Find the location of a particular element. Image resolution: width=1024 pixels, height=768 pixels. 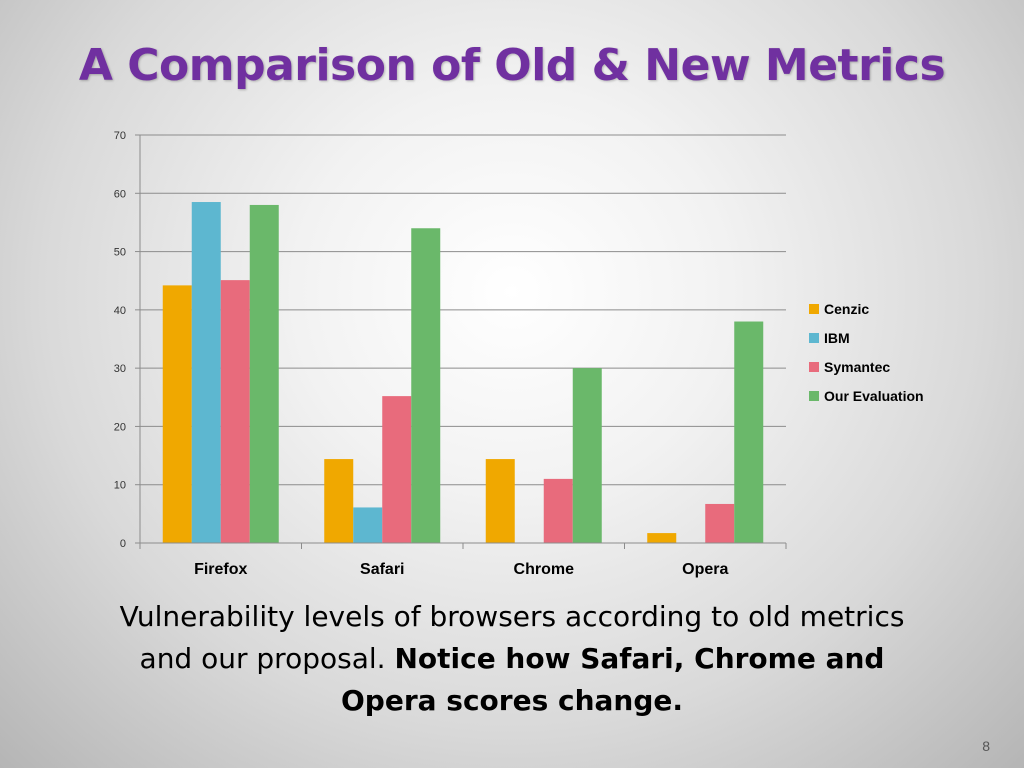

x-tick-label: Opera is located at coordinates (705, 569).